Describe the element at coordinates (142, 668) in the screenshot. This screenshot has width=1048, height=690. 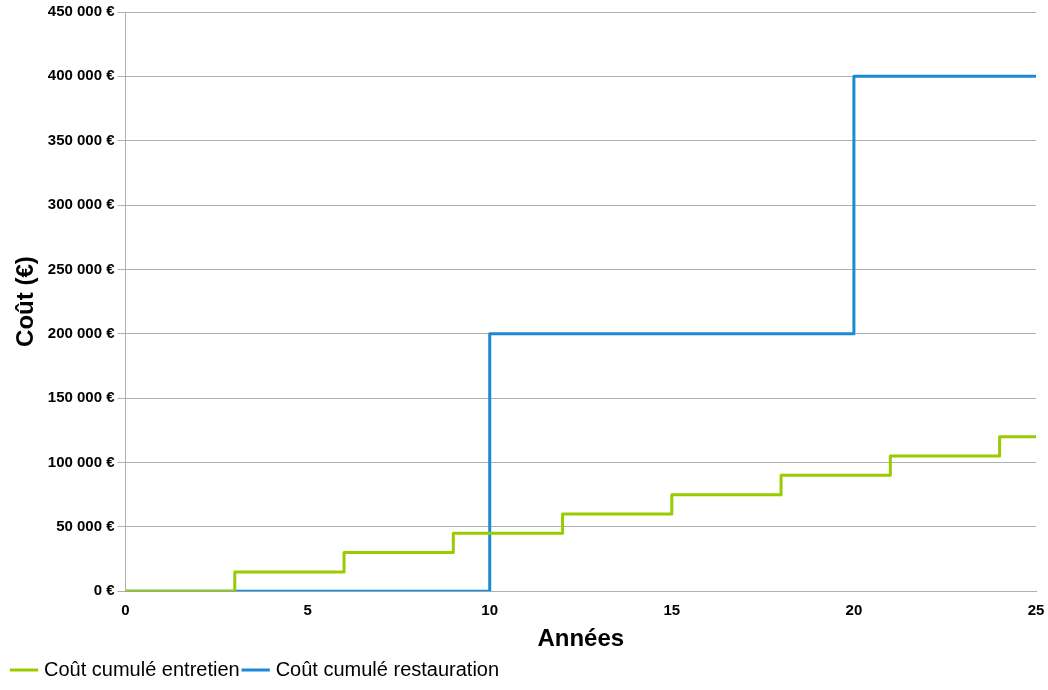
I see `legend-label: Coût cumulé entretien` at that location.